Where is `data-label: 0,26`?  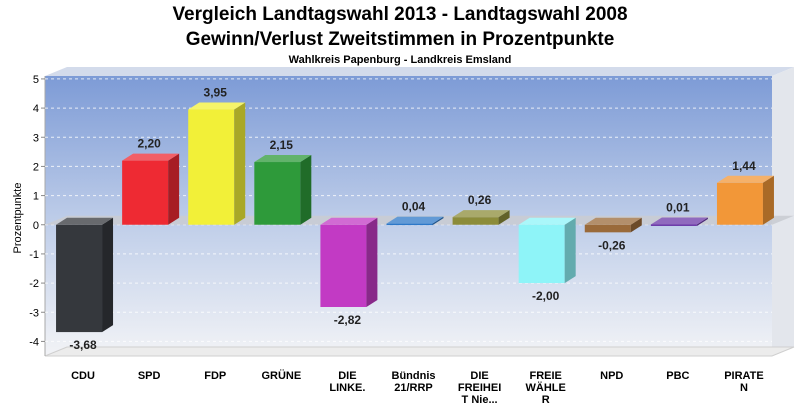 data-label: 0,26 is located at coordinates (480, 200).